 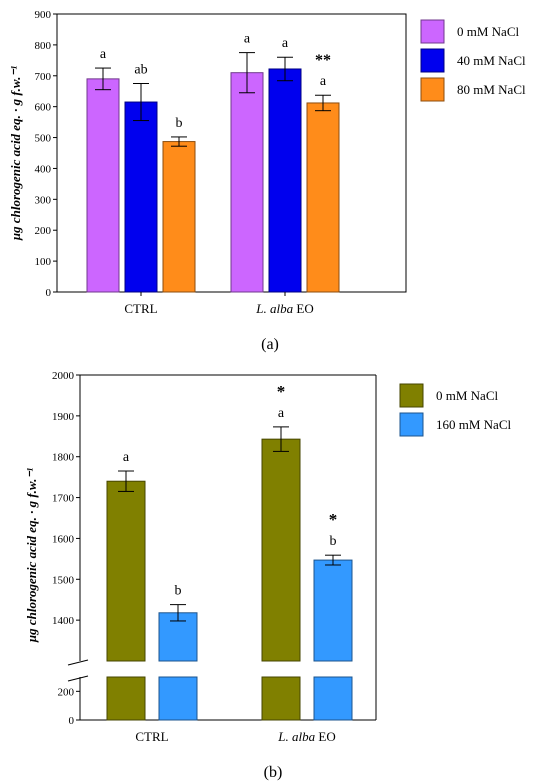 I want to click on panel-b-xlabel-ctrl: CTRL, so click(x=151, y=736).